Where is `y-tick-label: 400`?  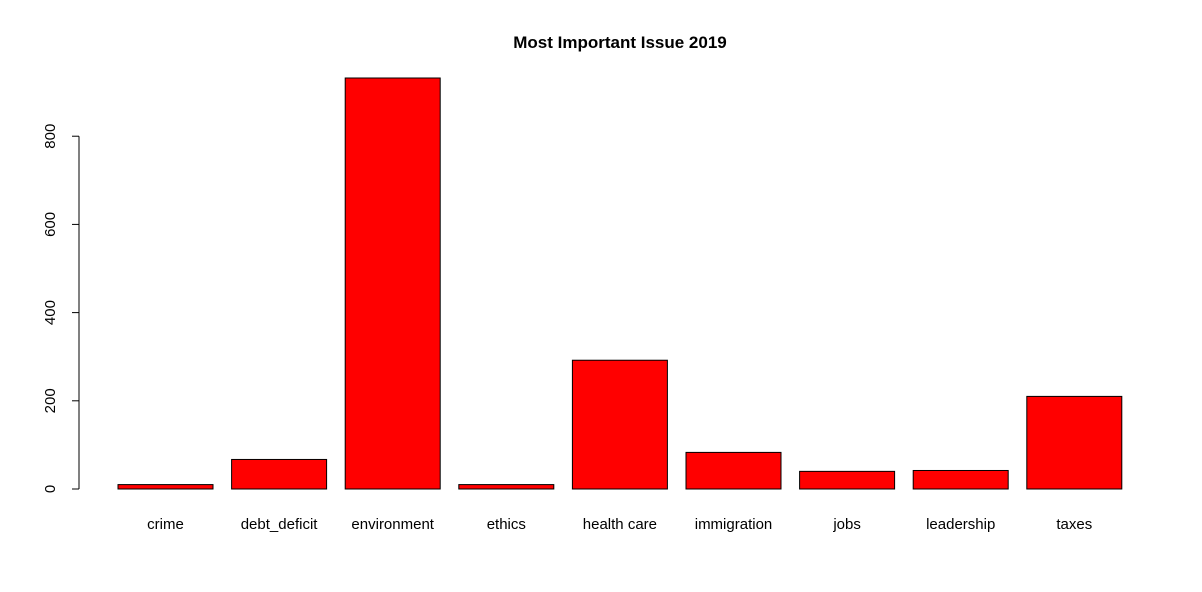 y-tick-label: 400 is located at coordinates (50, 312).